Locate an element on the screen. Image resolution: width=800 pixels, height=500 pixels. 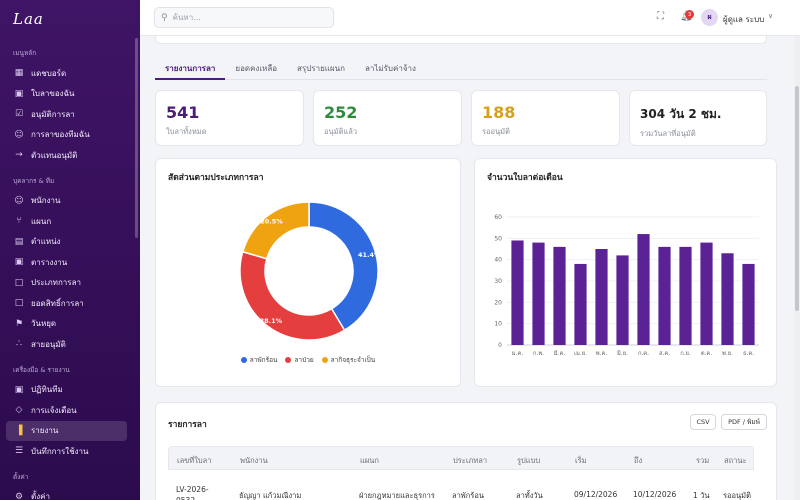
cell-format: ลาทั้งวัน is located at coordinates (529, 495).